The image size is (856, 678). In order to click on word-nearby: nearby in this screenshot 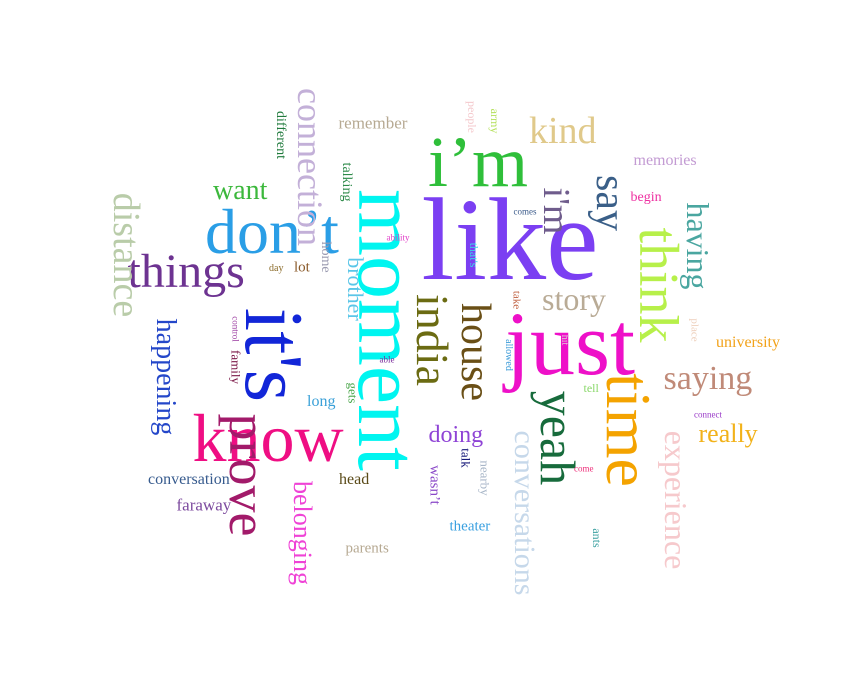, I will do `click(485, 478)`.